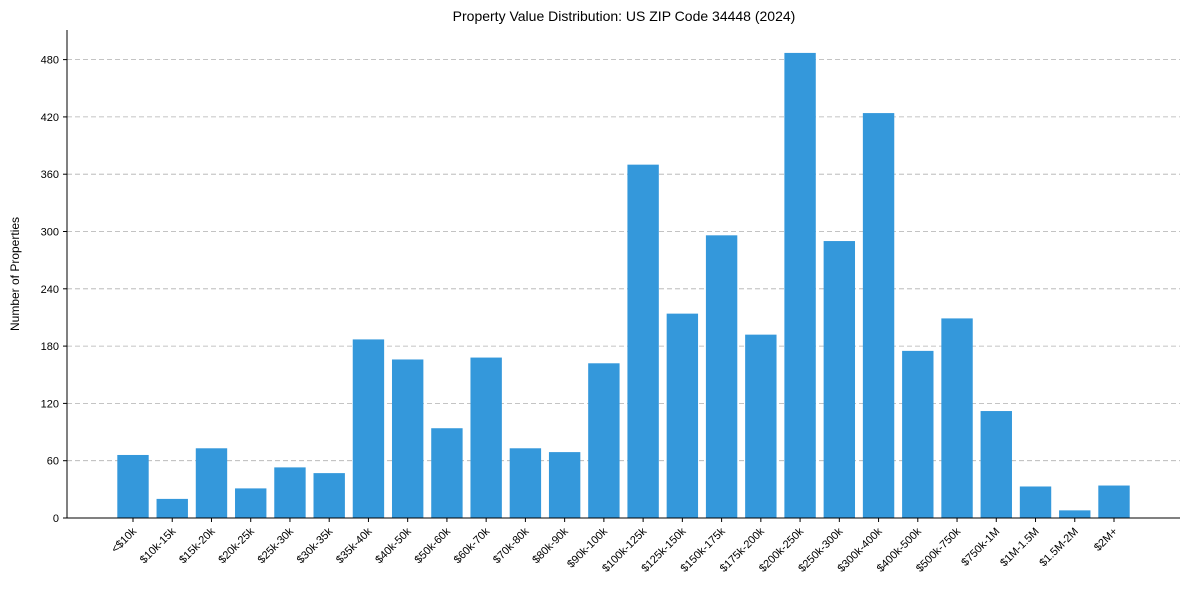  What do you see at coordinates (50, 404) in the screenshot?
I see `y-tick-label: 120` at bounding box center [50, 404].